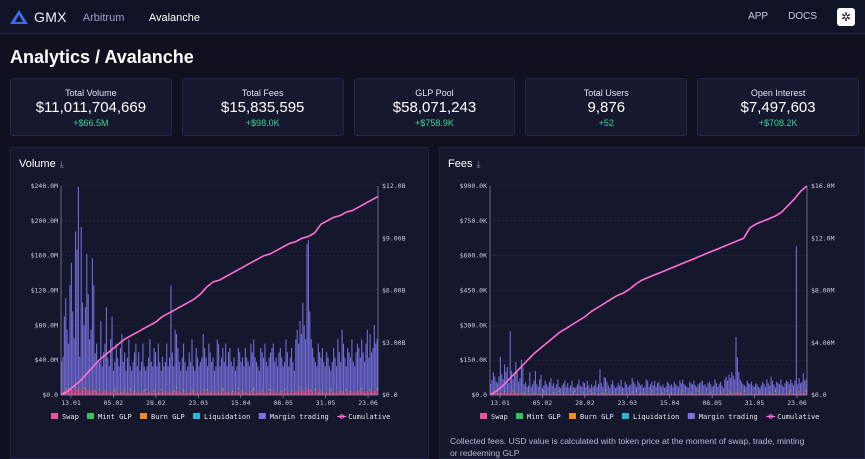  I want to click on stat-total-volume: Total Volume $11,011,704,669 +$66.5M, so click(91, 107).